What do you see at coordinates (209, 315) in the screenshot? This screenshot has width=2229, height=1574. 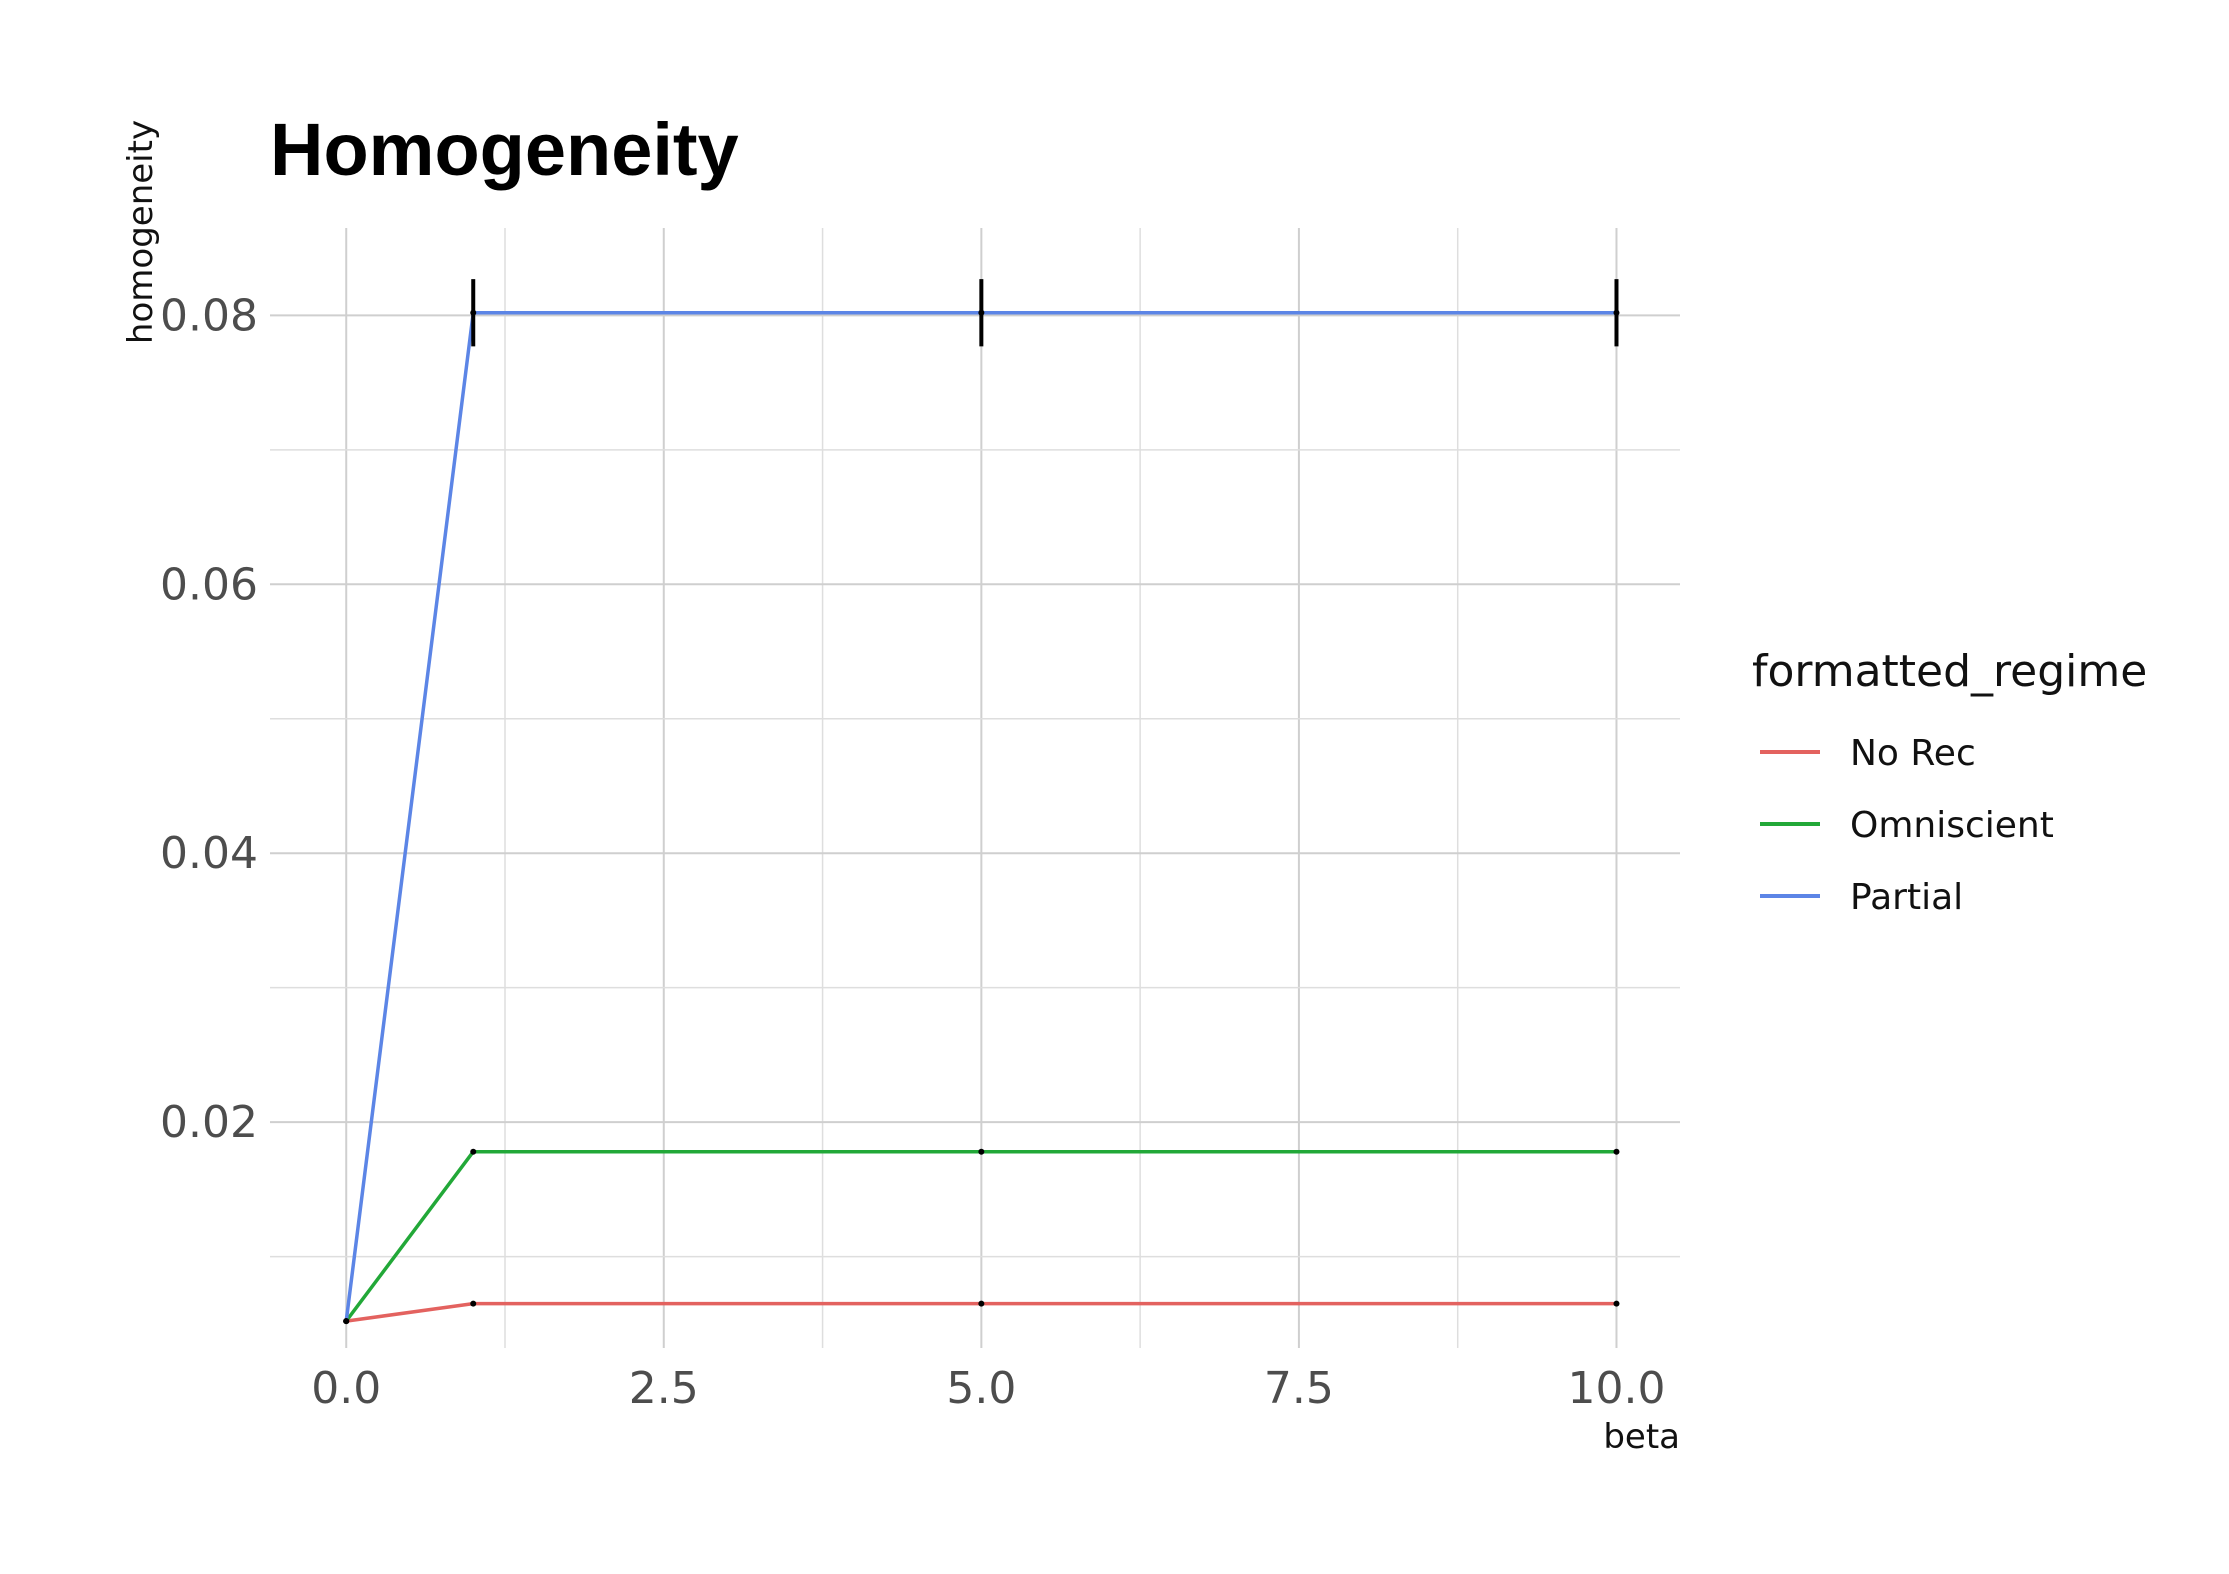 I see `y-tick-label: 0.08` at bounding box center [209, 315].